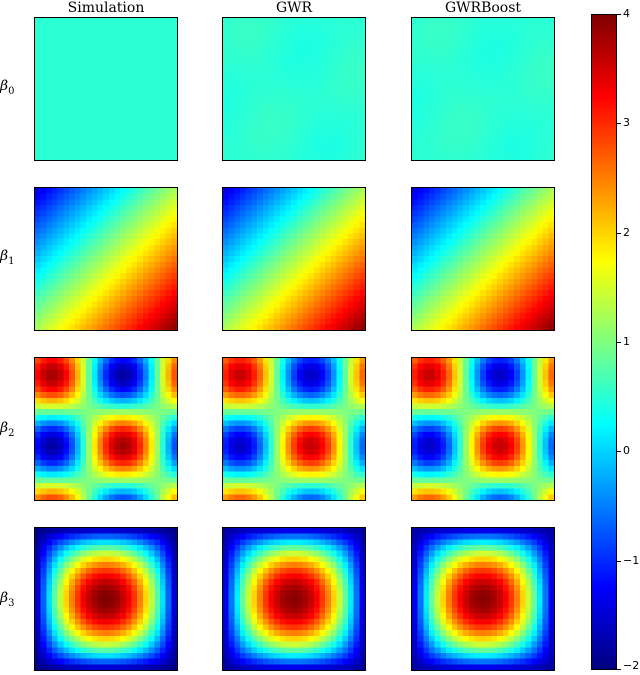 Image resolution: width=640 pixels, height=675 pixels. I want to click on heatmap-beta1-gwr, so click(294, 259).